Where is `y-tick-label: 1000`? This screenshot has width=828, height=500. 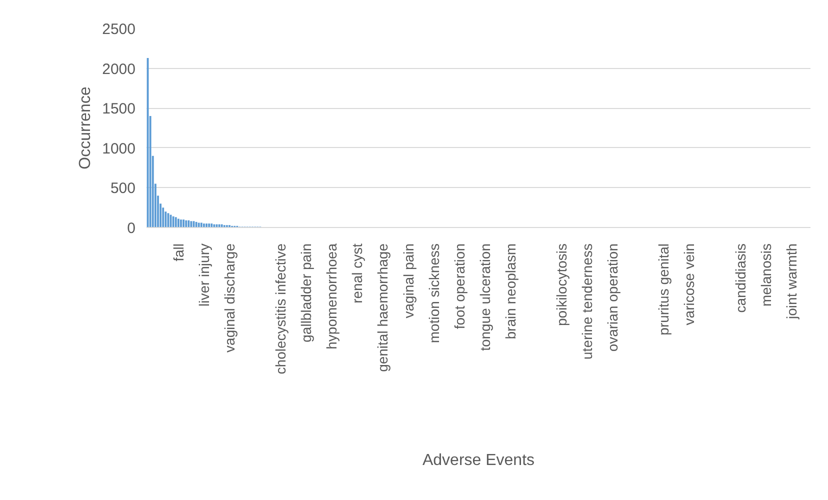 y-tick-label: 1000 is located at coordinates (119, 149).